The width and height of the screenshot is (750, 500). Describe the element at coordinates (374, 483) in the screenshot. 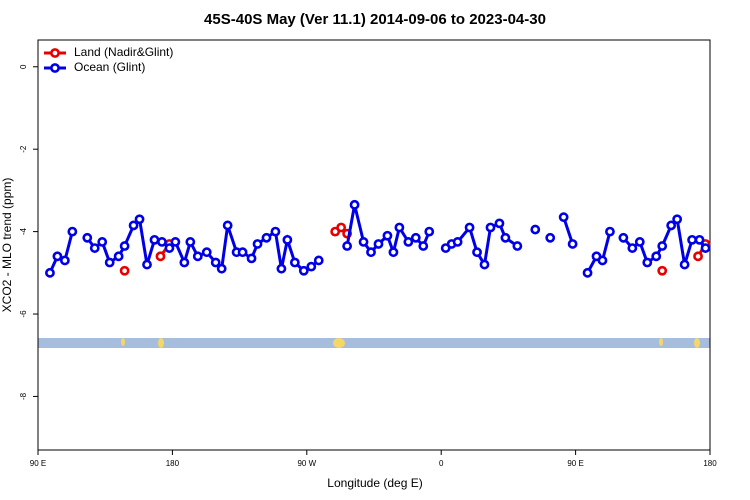

I see `x-axis-label: Longitude (deg E)` at that location.